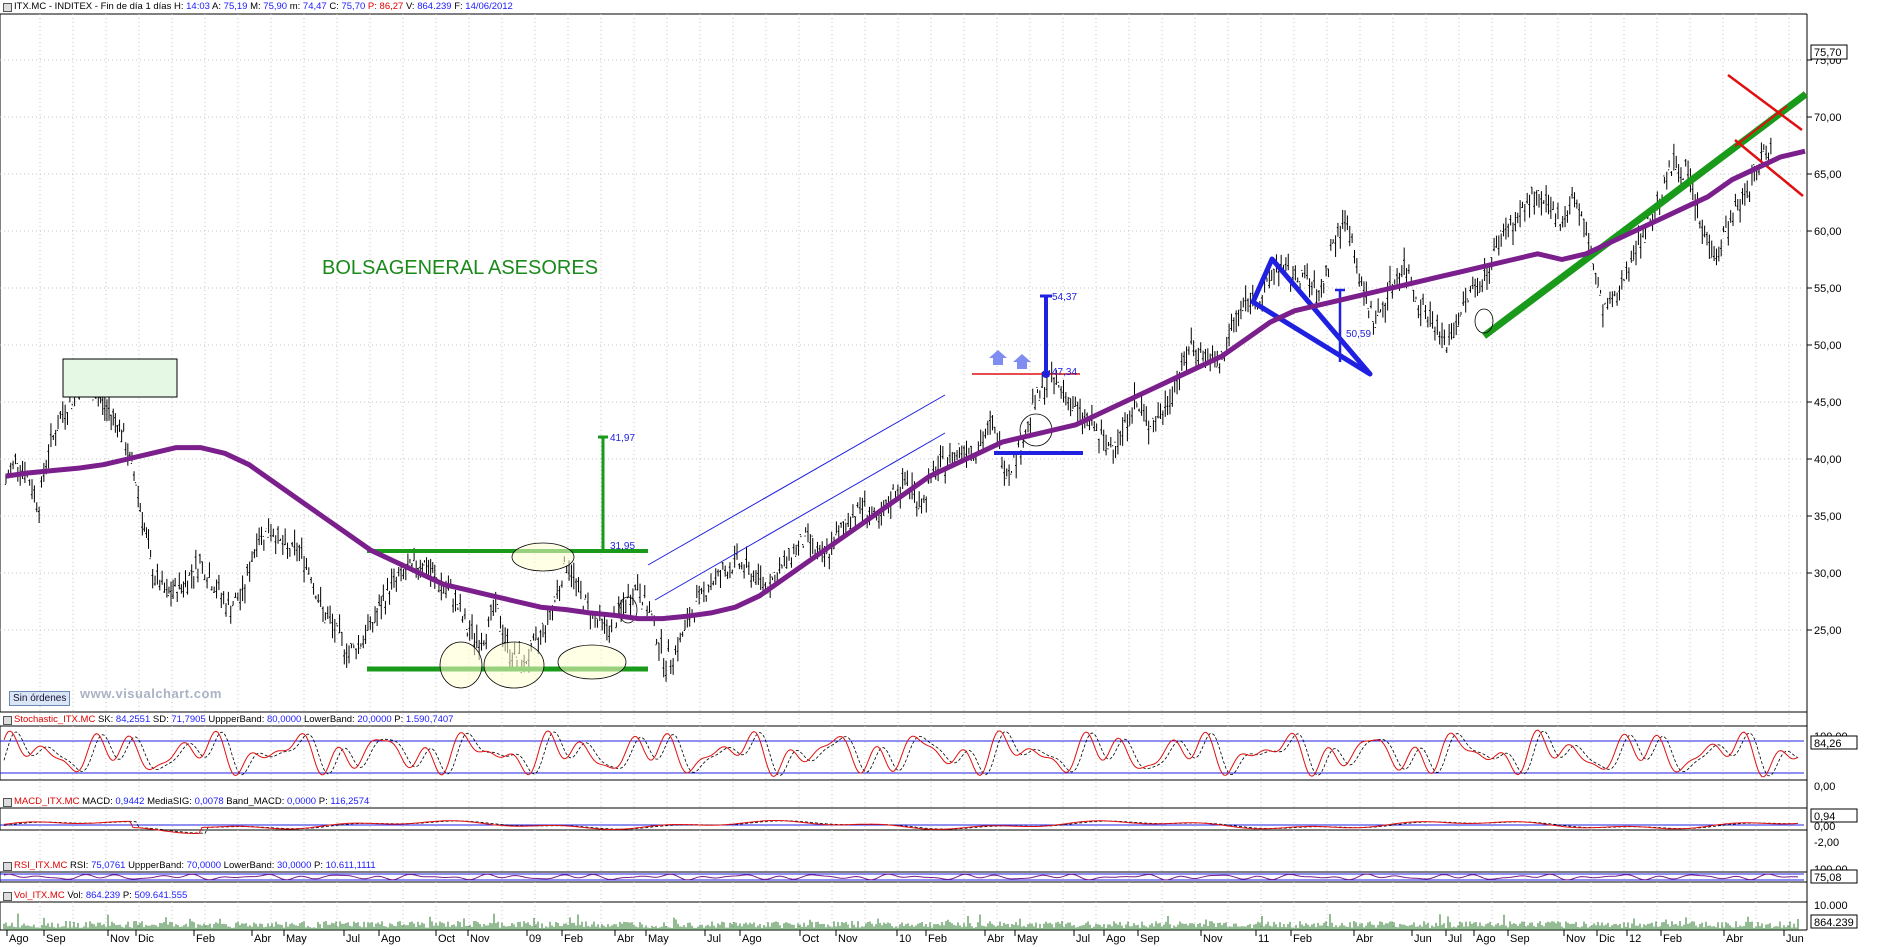  What do you see at coordinates (990, 422) in the screenshot?
I see `price-annotations: 41,97 31,95 54,37 47,34 50,59` at bounding box center [990, 422].